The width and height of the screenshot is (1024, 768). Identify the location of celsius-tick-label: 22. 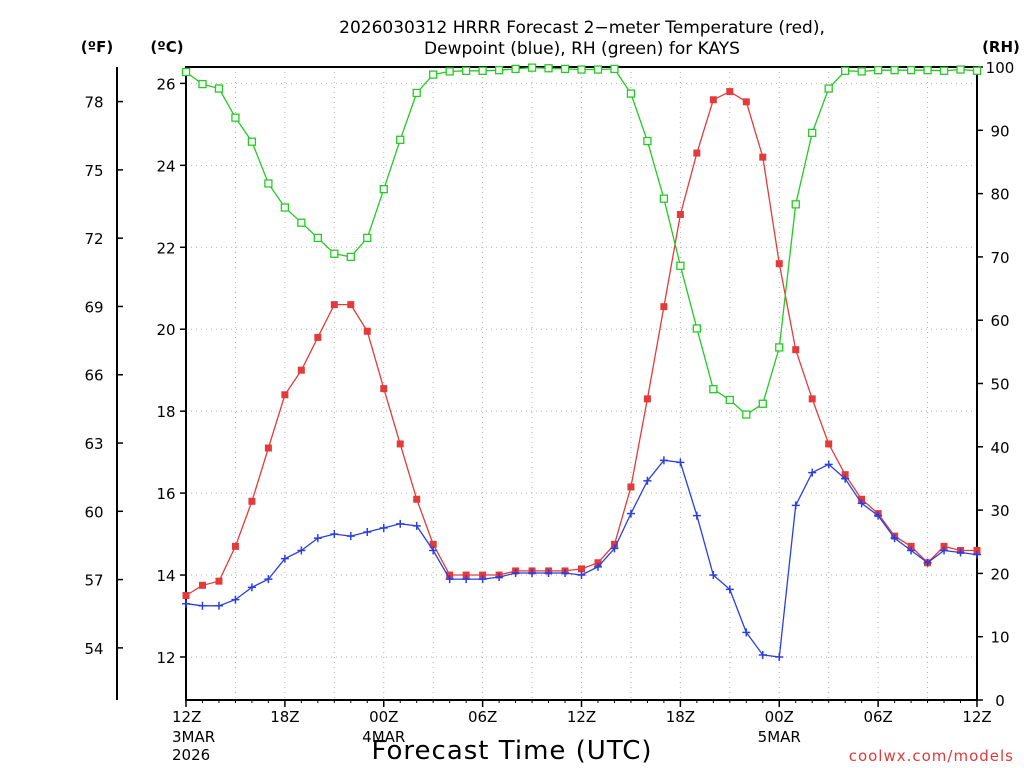
(165, 248).